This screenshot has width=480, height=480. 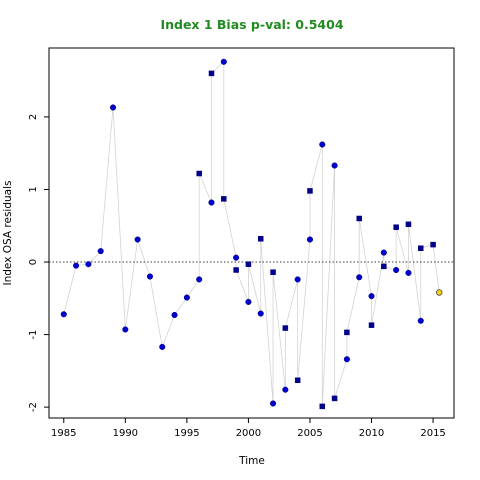 I want to click on y-axis-label: Index OSA residuals, so click(x=8, y=233).